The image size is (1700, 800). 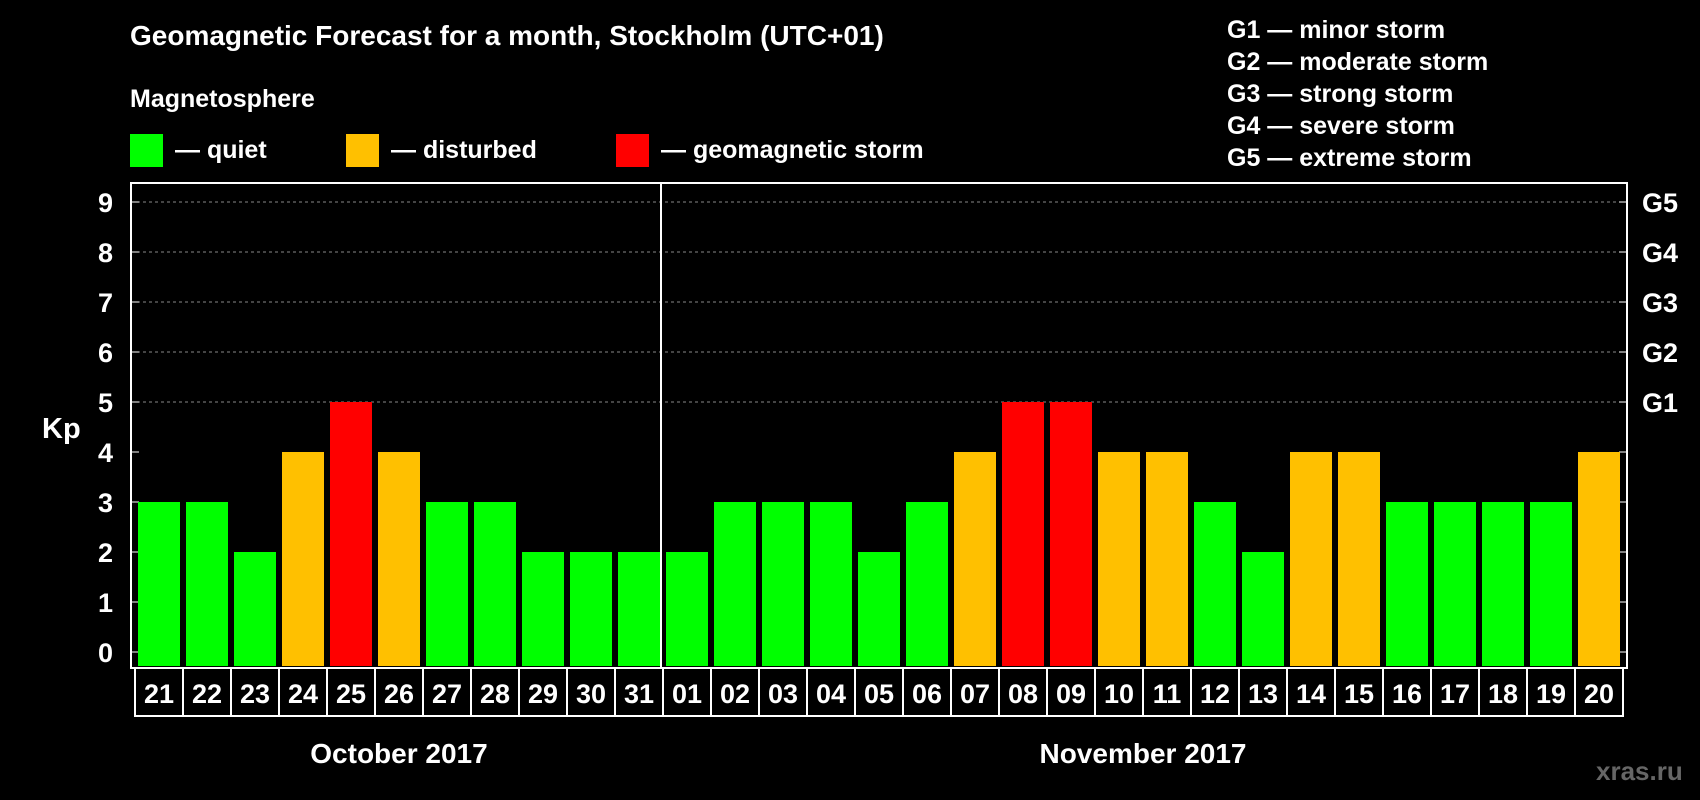 I want to click on x-tick-label: 14, so click(x=1311, y=694).